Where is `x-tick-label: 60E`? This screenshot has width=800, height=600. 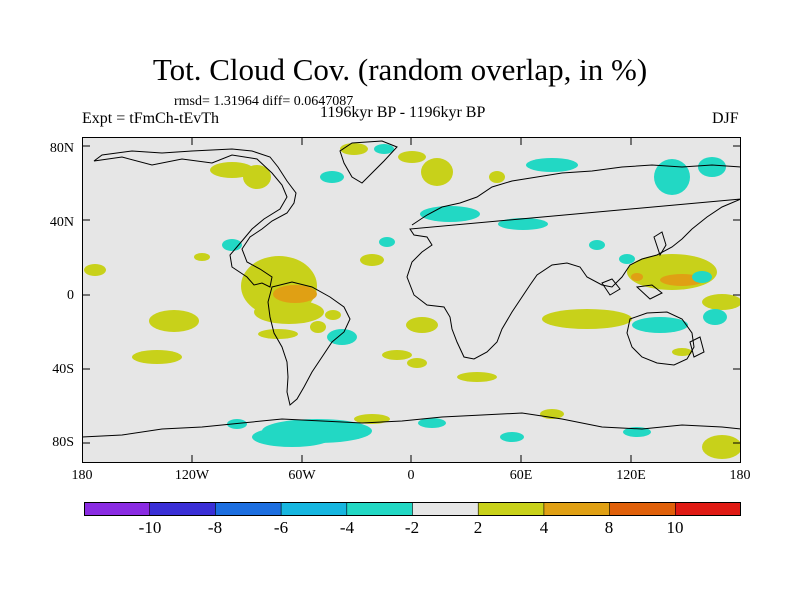 x-tick-label: 60E is located at coordinates (521, 475).